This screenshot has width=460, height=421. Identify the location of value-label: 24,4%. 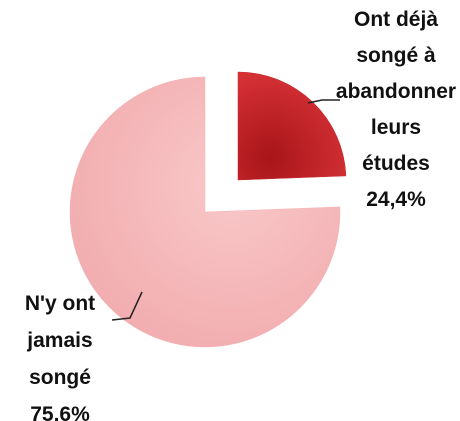
(396, 199).